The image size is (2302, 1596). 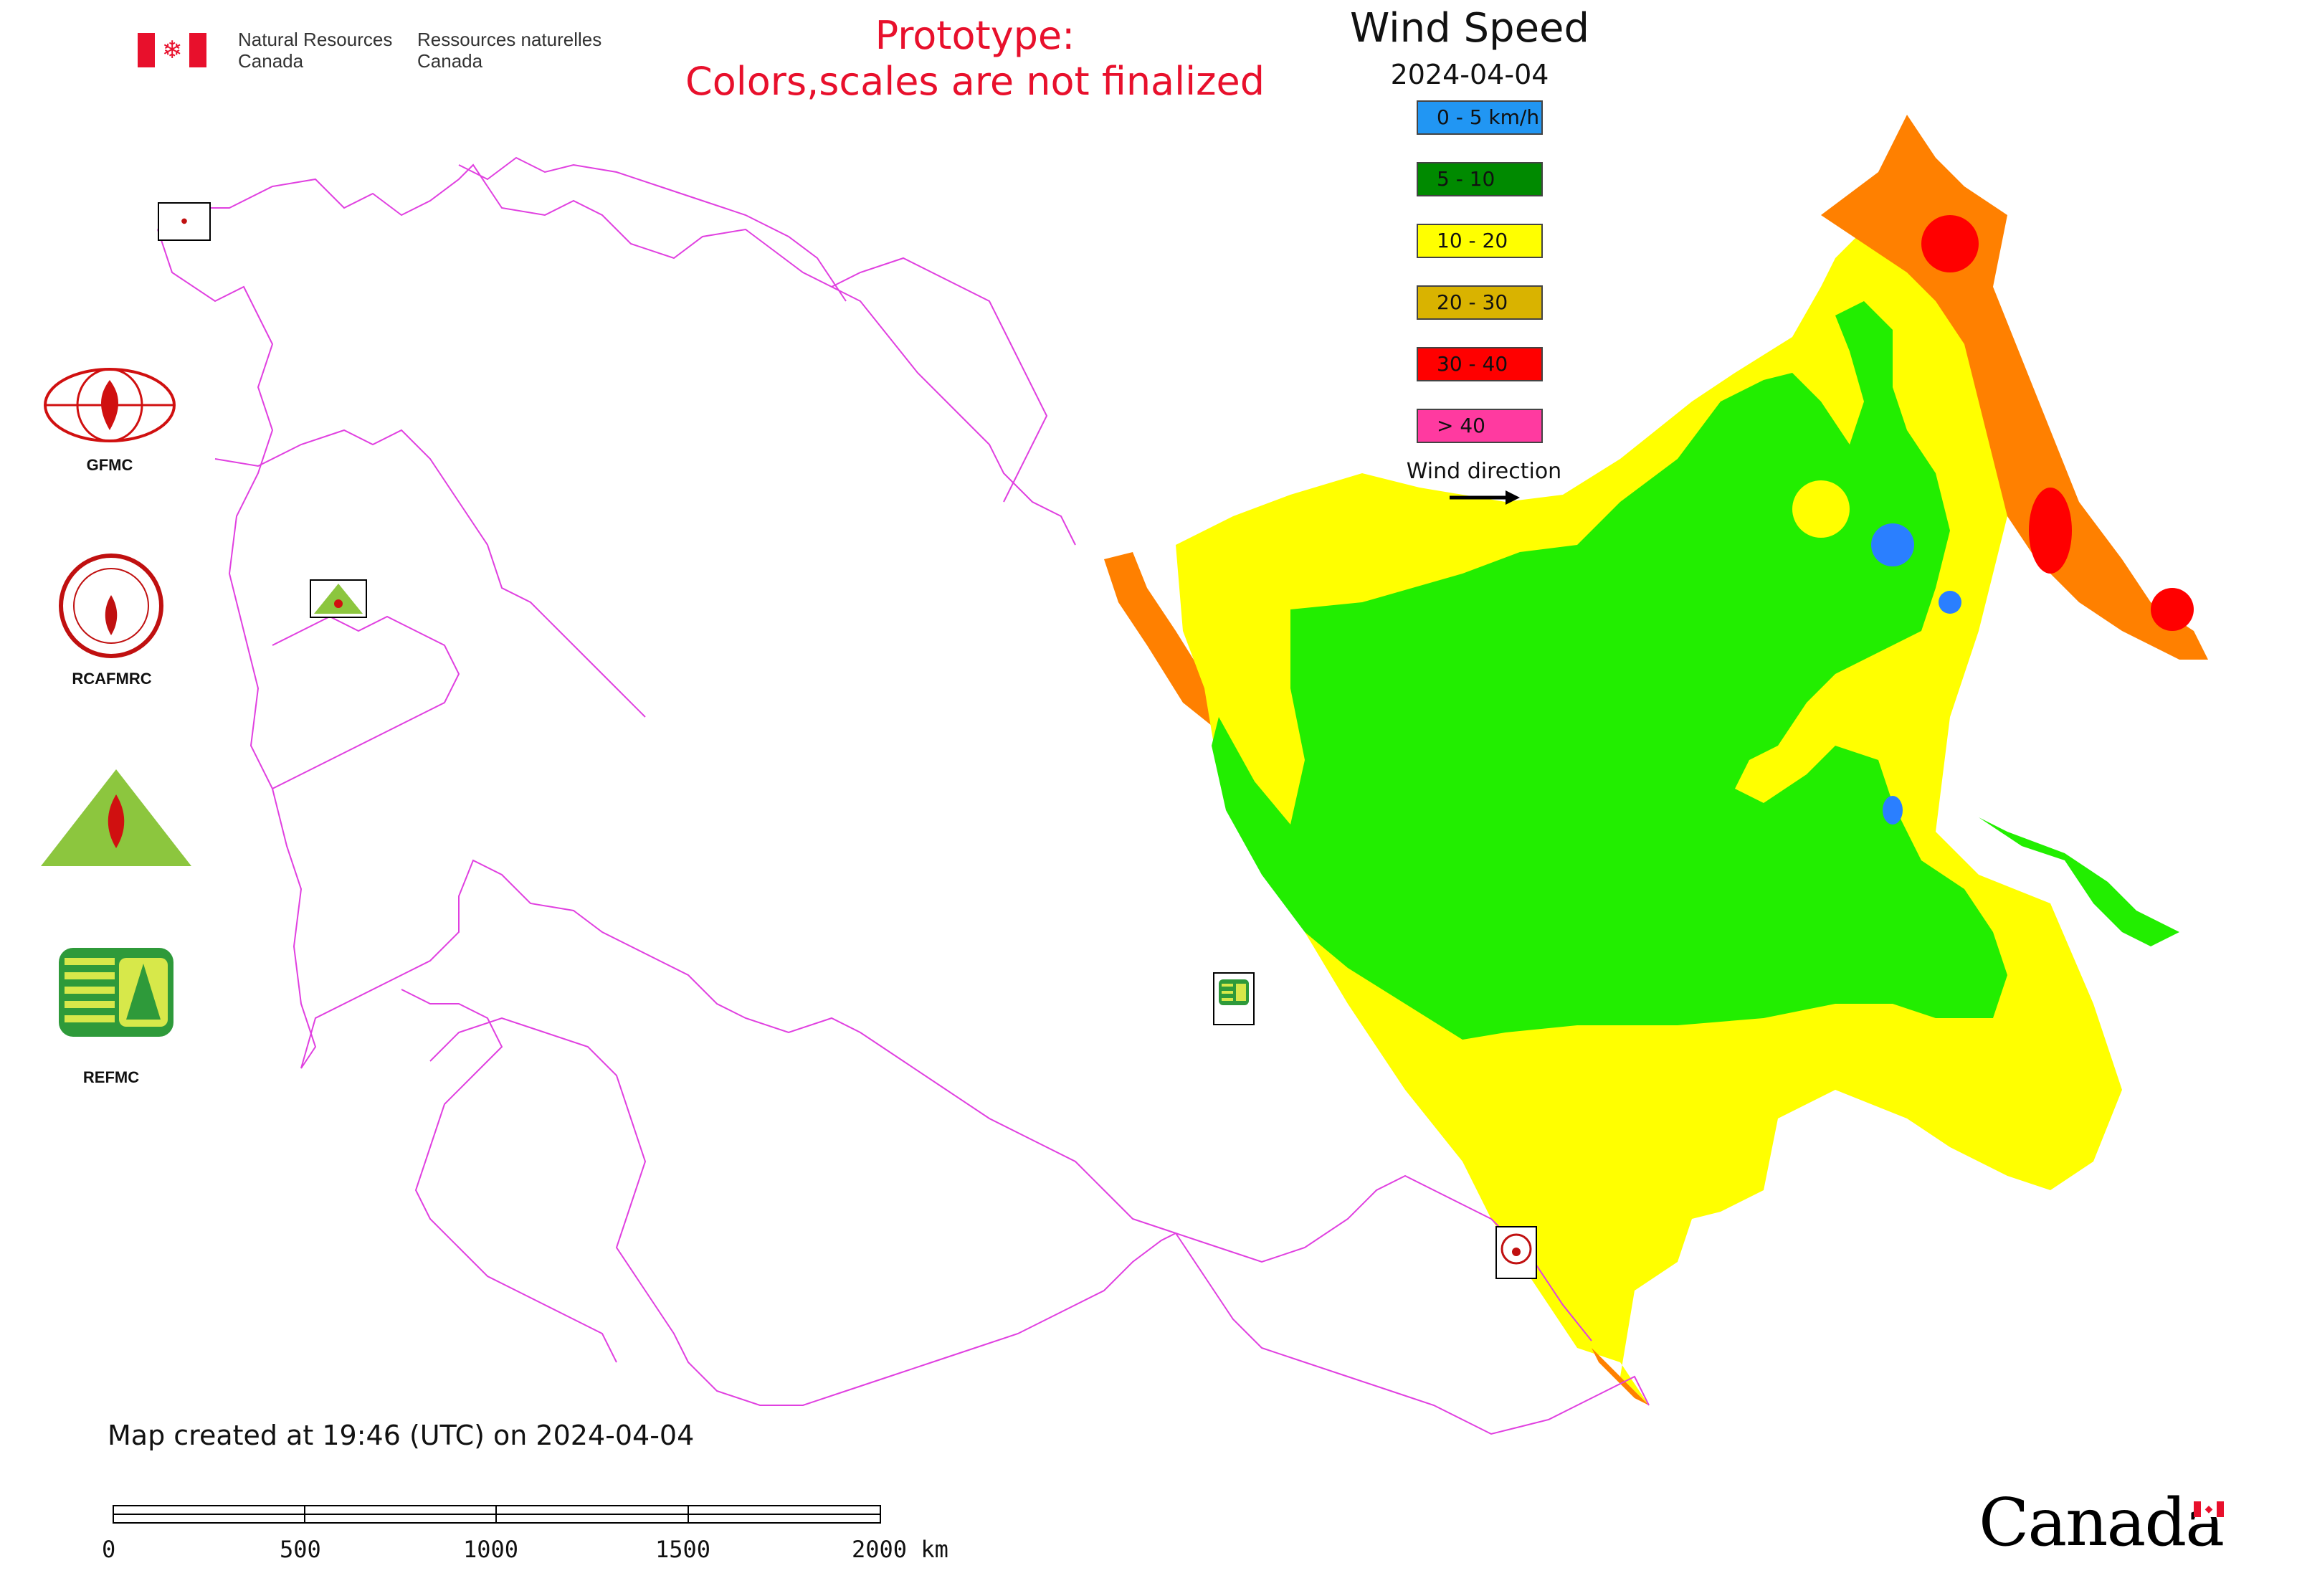 I want to click on refmc-marker-icon, so click(x=1234, y=998).